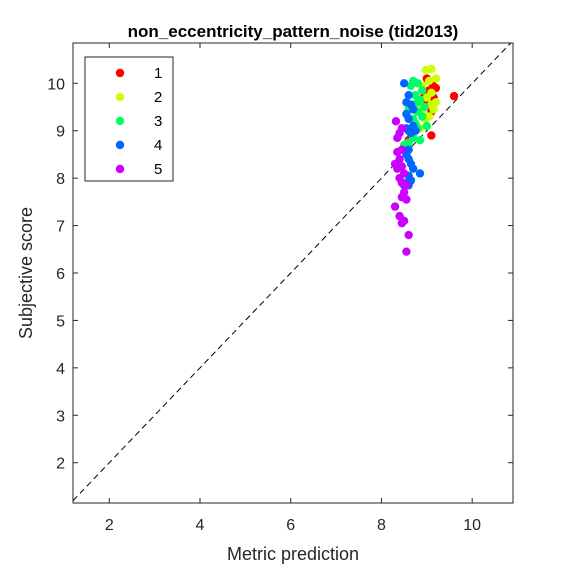  What do you see at coordinates (293, 554) in the screenshot?
I see `x-axis-label: Metric prediction` at bounding box center [293, 554].